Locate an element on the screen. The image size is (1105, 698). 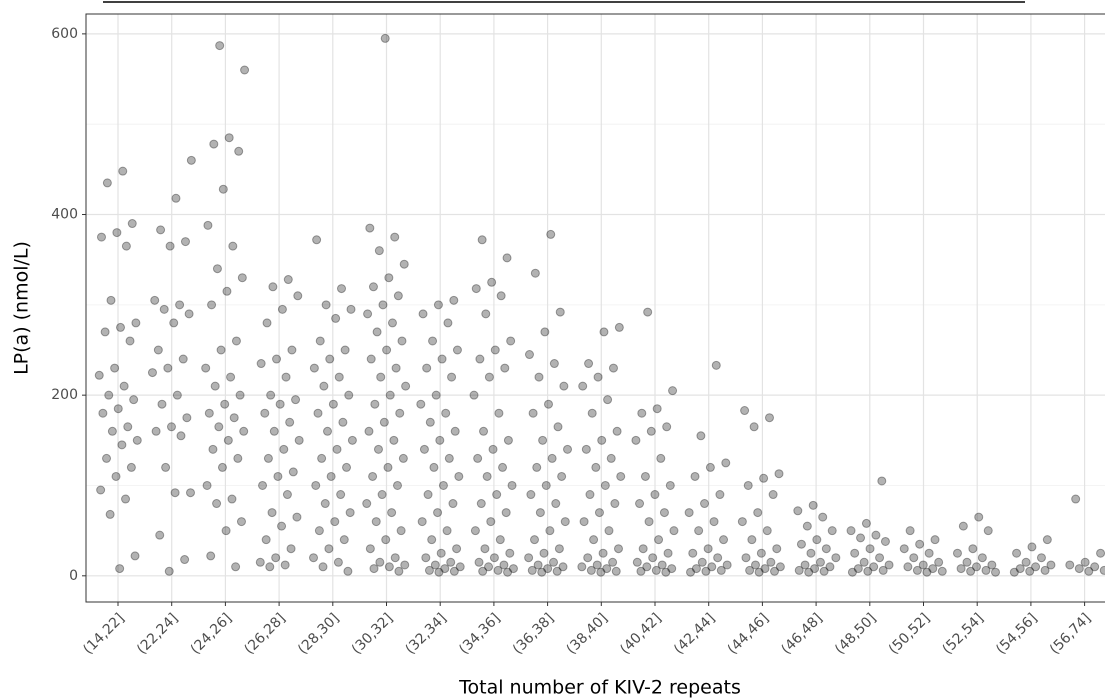
x-tick-label: (48,50] is located at coordinates (855, 633).